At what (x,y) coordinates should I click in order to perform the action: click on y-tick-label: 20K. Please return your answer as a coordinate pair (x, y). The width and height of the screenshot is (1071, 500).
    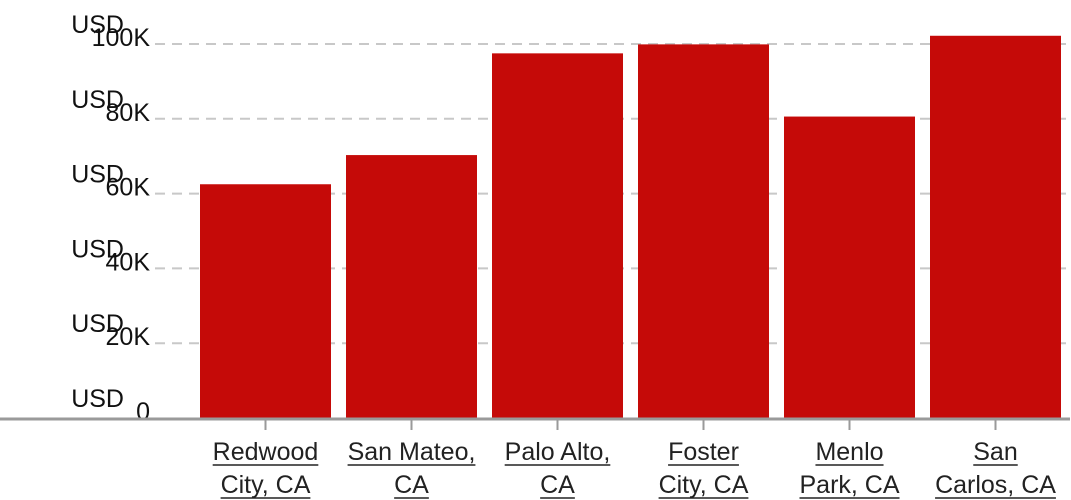
    Looking at the image, I should click on (128, 337).